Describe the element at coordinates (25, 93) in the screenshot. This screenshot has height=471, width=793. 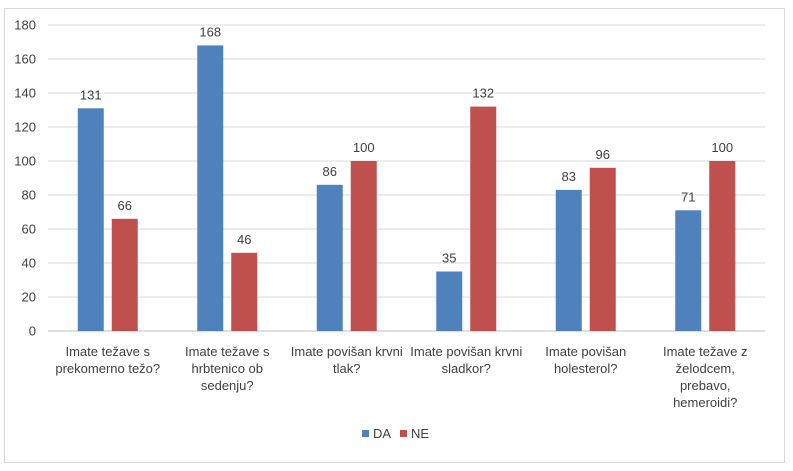
I see `y-tick-label: 140` at that location.